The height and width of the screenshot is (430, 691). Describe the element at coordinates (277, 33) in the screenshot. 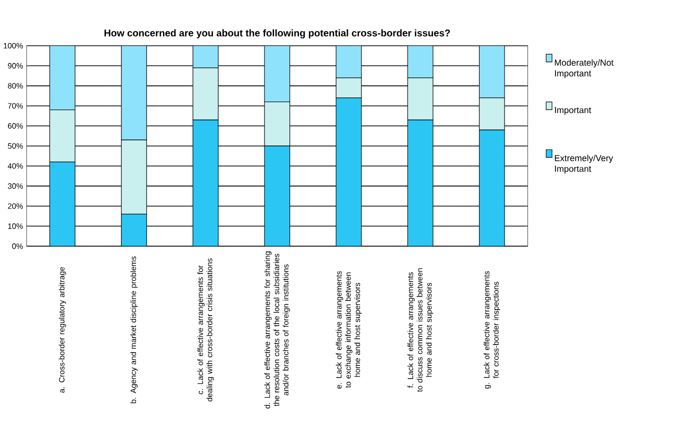

I see `chart-title: How concerned are you about the following potential cross-border issues?` at that location.